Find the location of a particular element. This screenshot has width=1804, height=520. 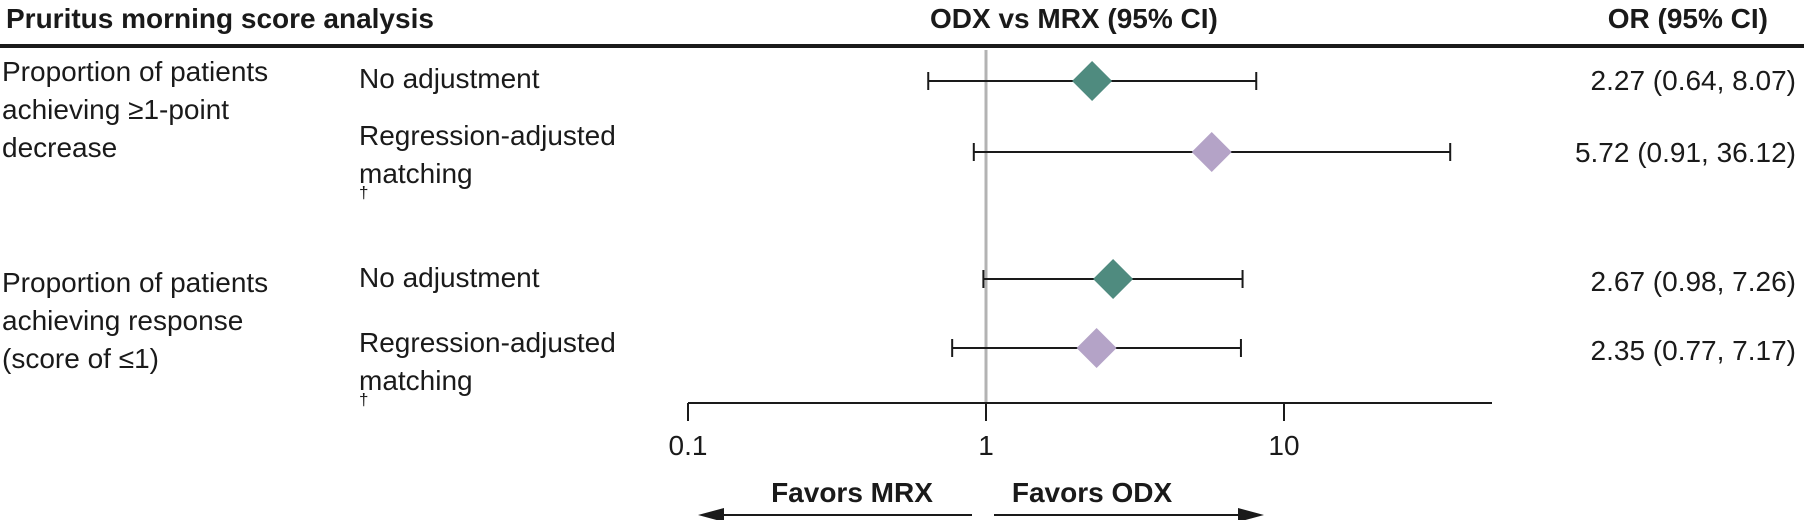

favors-mrx-label: Favors MRX is located at coordinates (852, 492).